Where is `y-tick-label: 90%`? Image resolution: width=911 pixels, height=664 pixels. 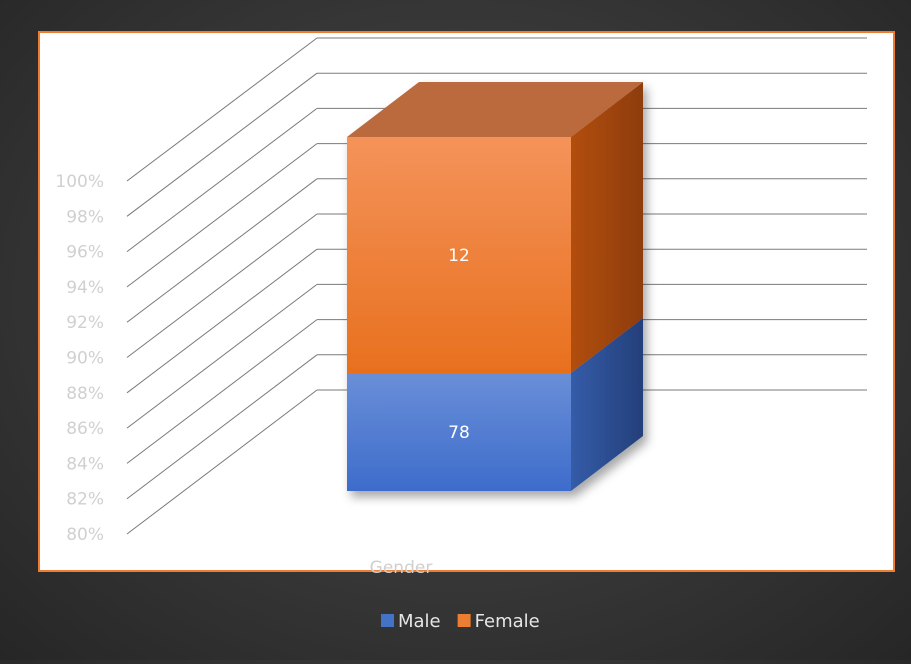 y-tick-label: 90% is located at coordinates (85, 359).